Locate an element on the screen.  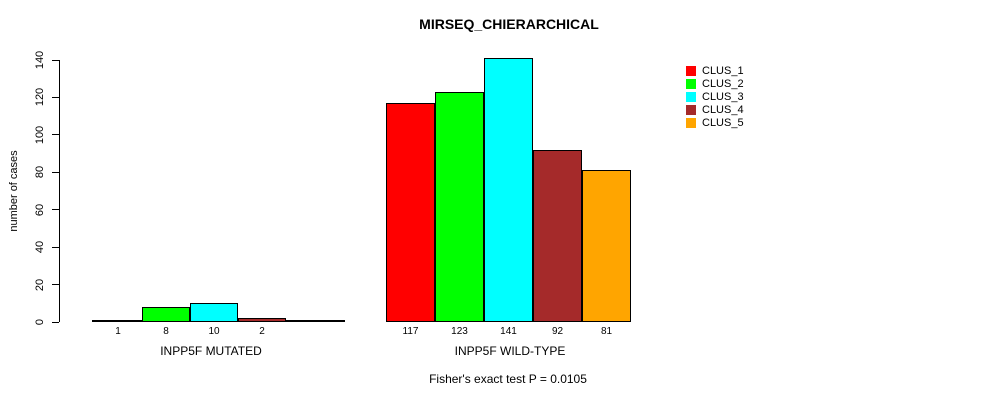
y-tick-label: 80 is located at coordinates (40, 172).